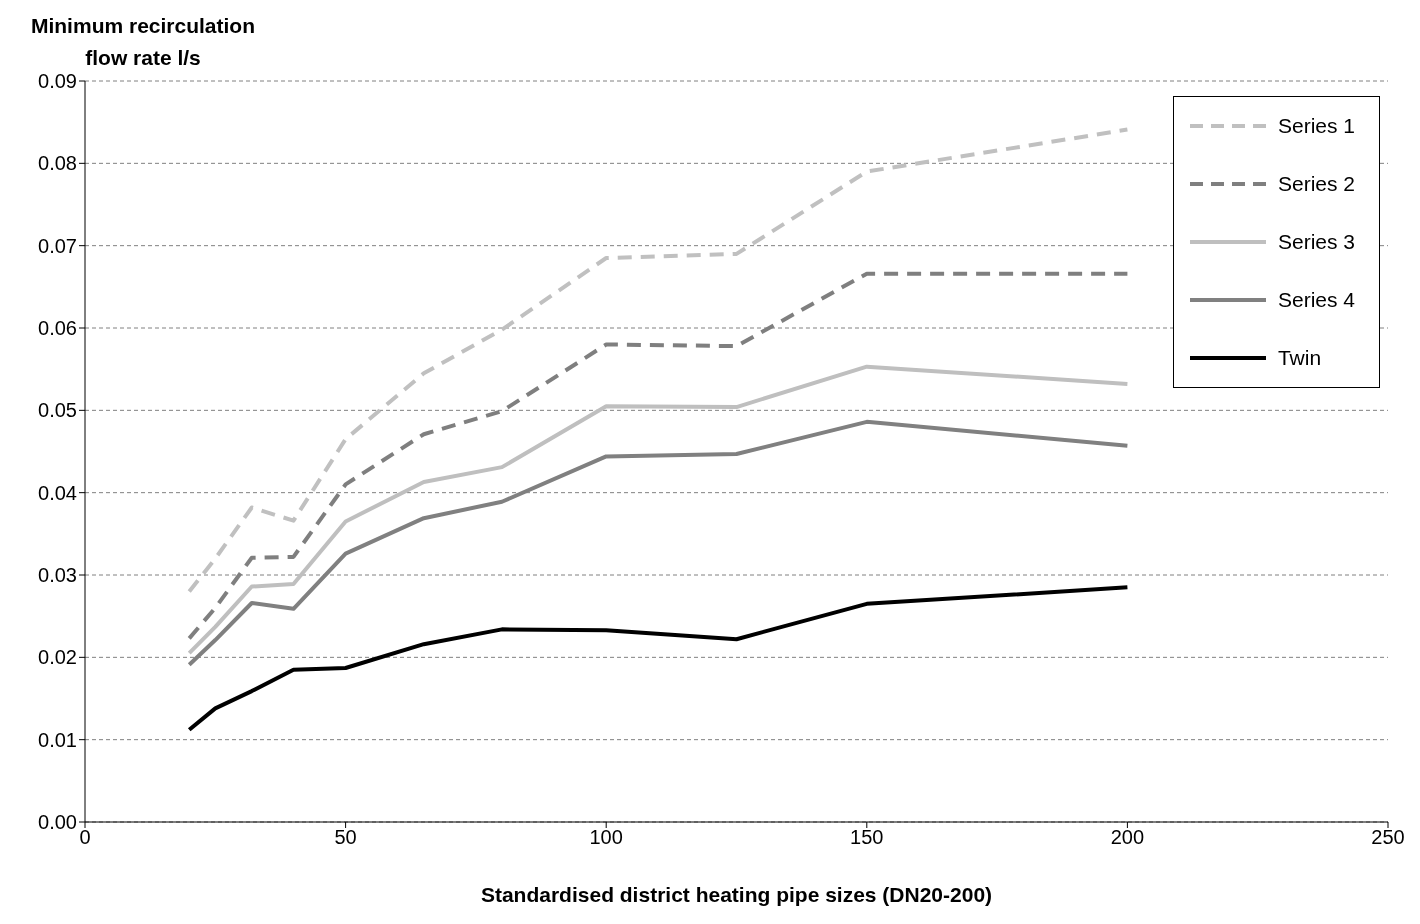 The image size is (1420, 924). Describe the element at coordinates (1316, 242) in the screenshot. I see `legend-label: Series 3` at that location.